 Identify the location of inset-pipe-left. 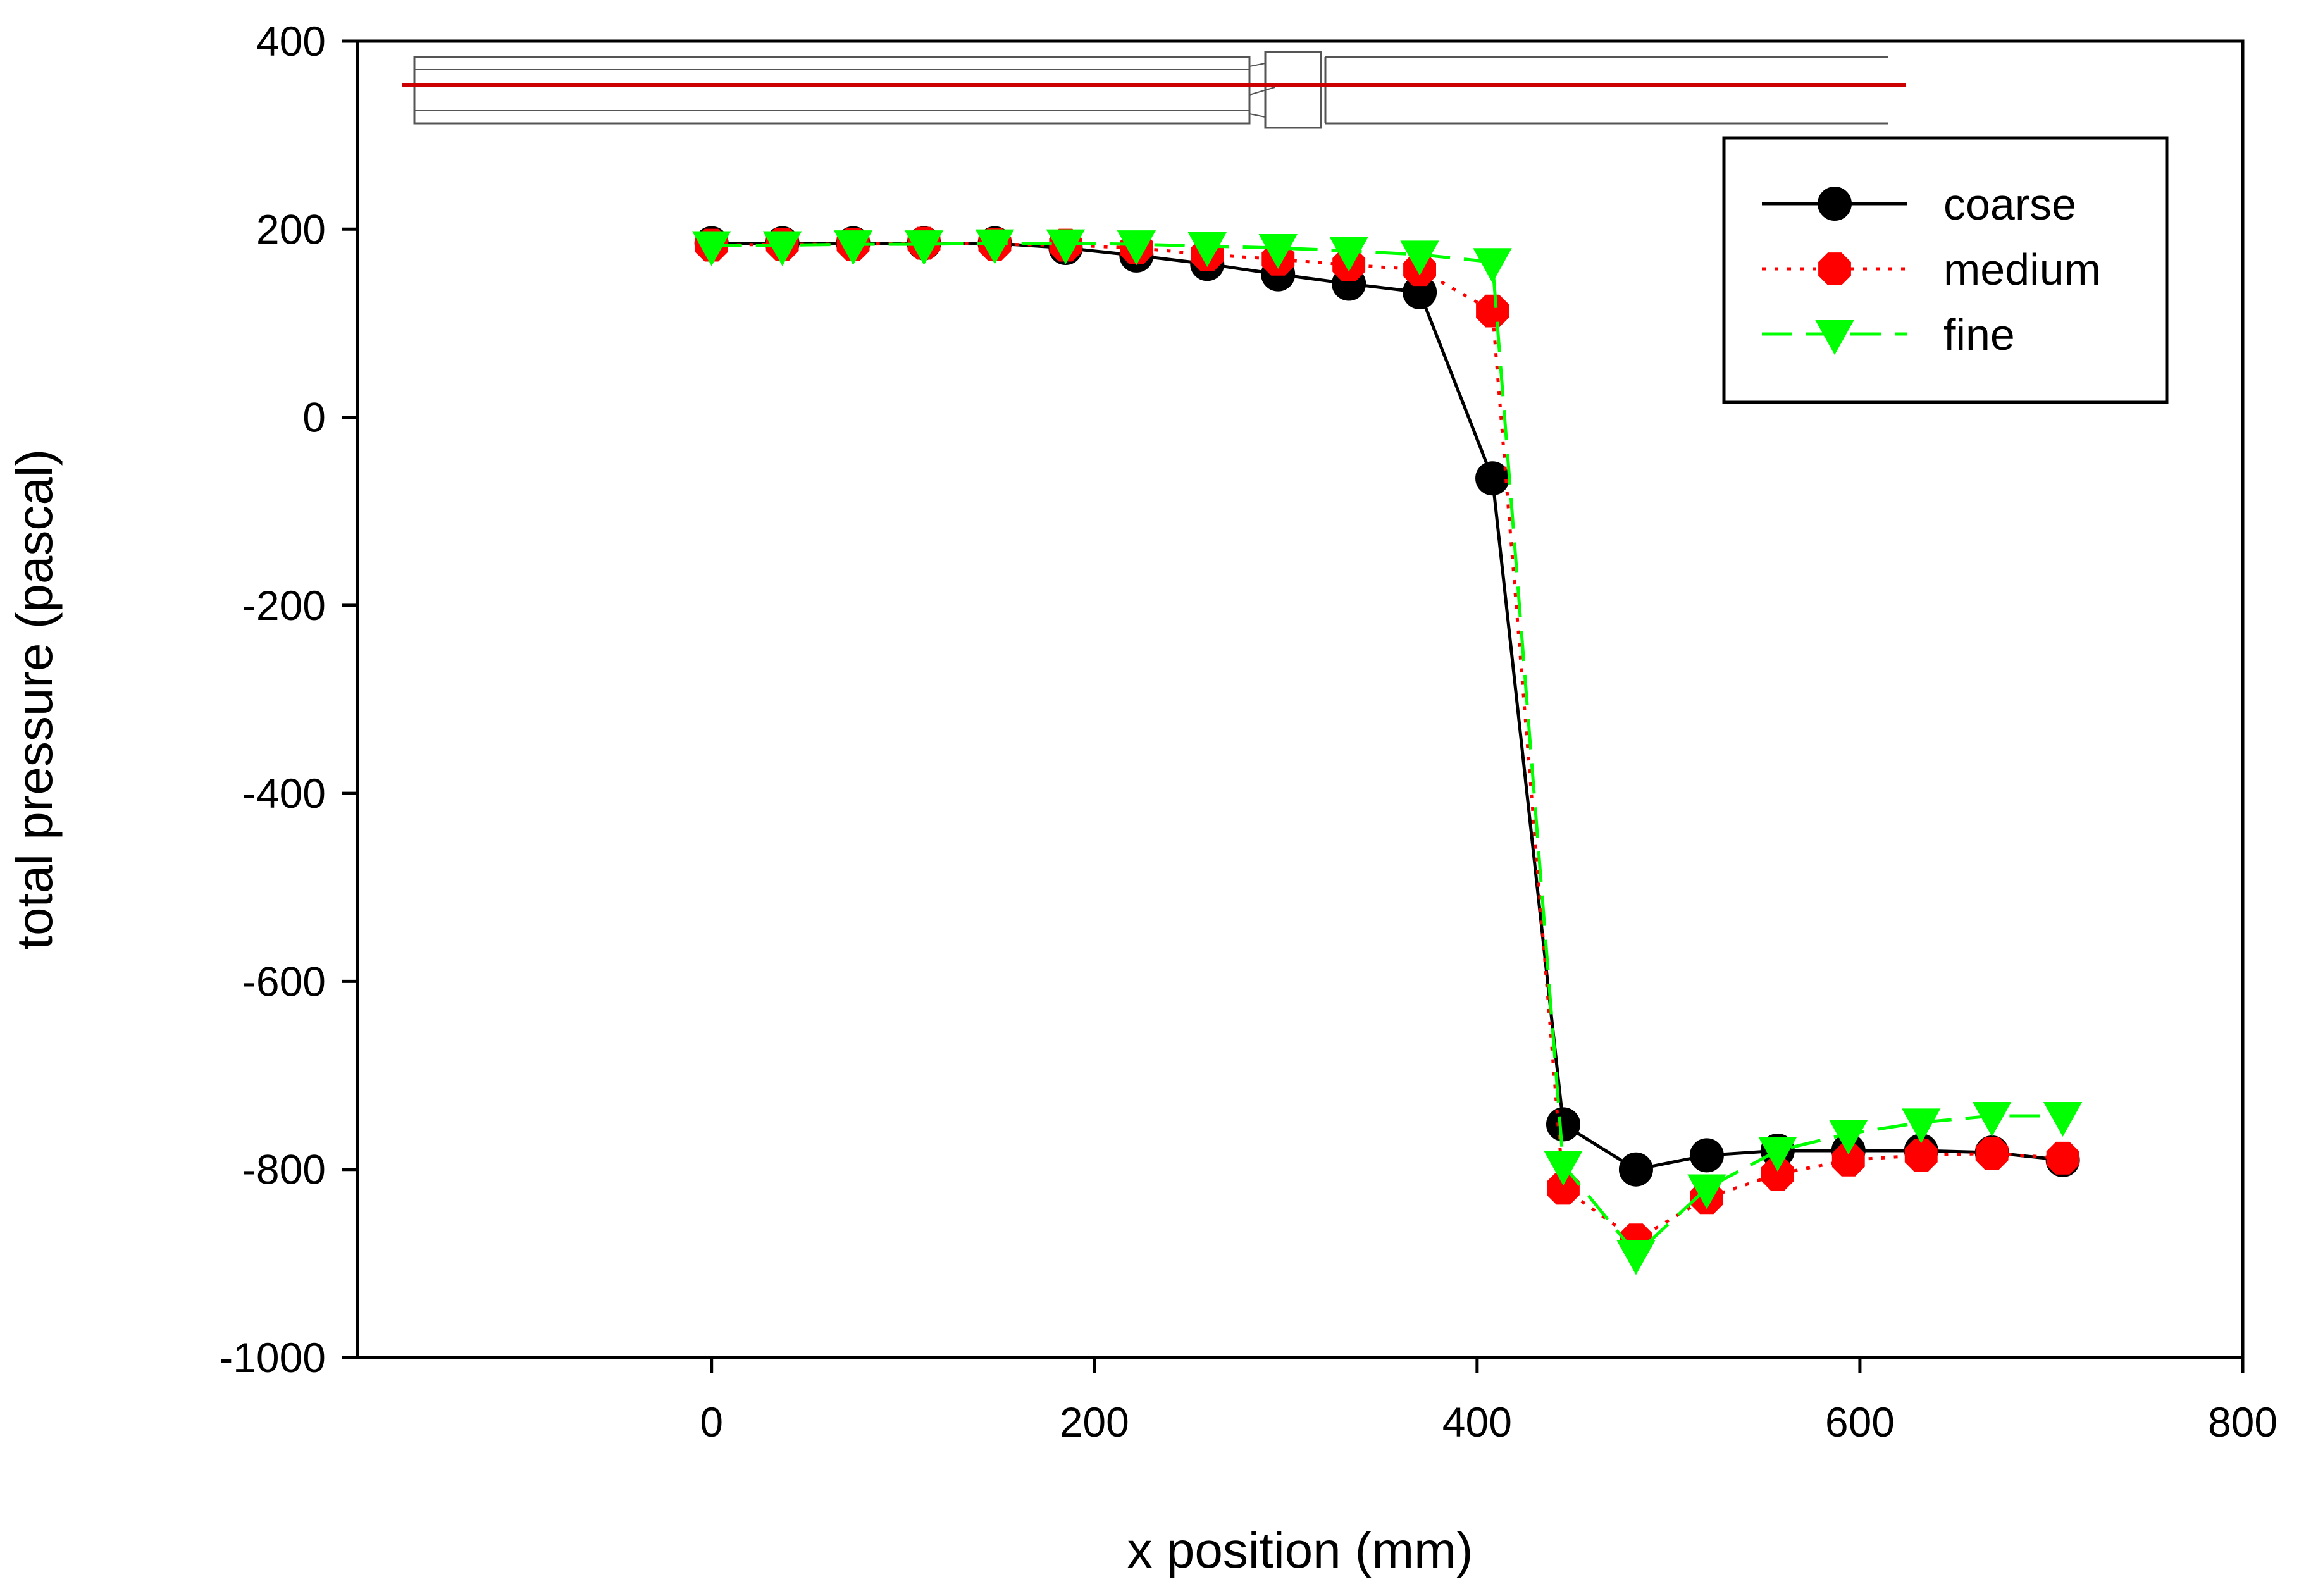
(832, 90).